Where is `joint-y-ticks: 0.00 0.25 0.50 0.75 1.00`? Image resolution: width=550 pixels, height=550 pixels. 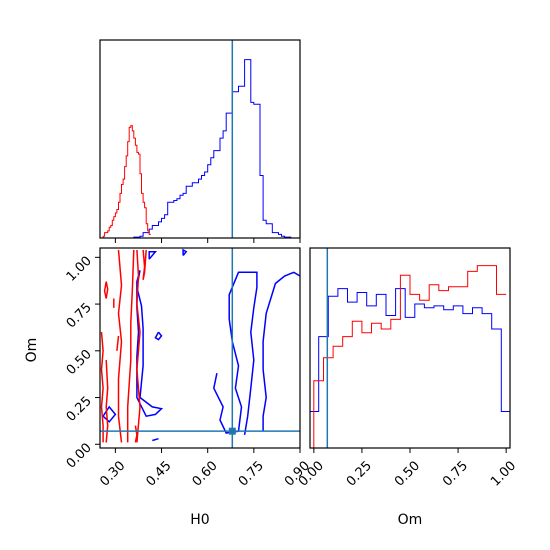 joint-y-ticks: 0.00 0.25 0.50 0.75 1.00 is located at coordinates (82, 363).